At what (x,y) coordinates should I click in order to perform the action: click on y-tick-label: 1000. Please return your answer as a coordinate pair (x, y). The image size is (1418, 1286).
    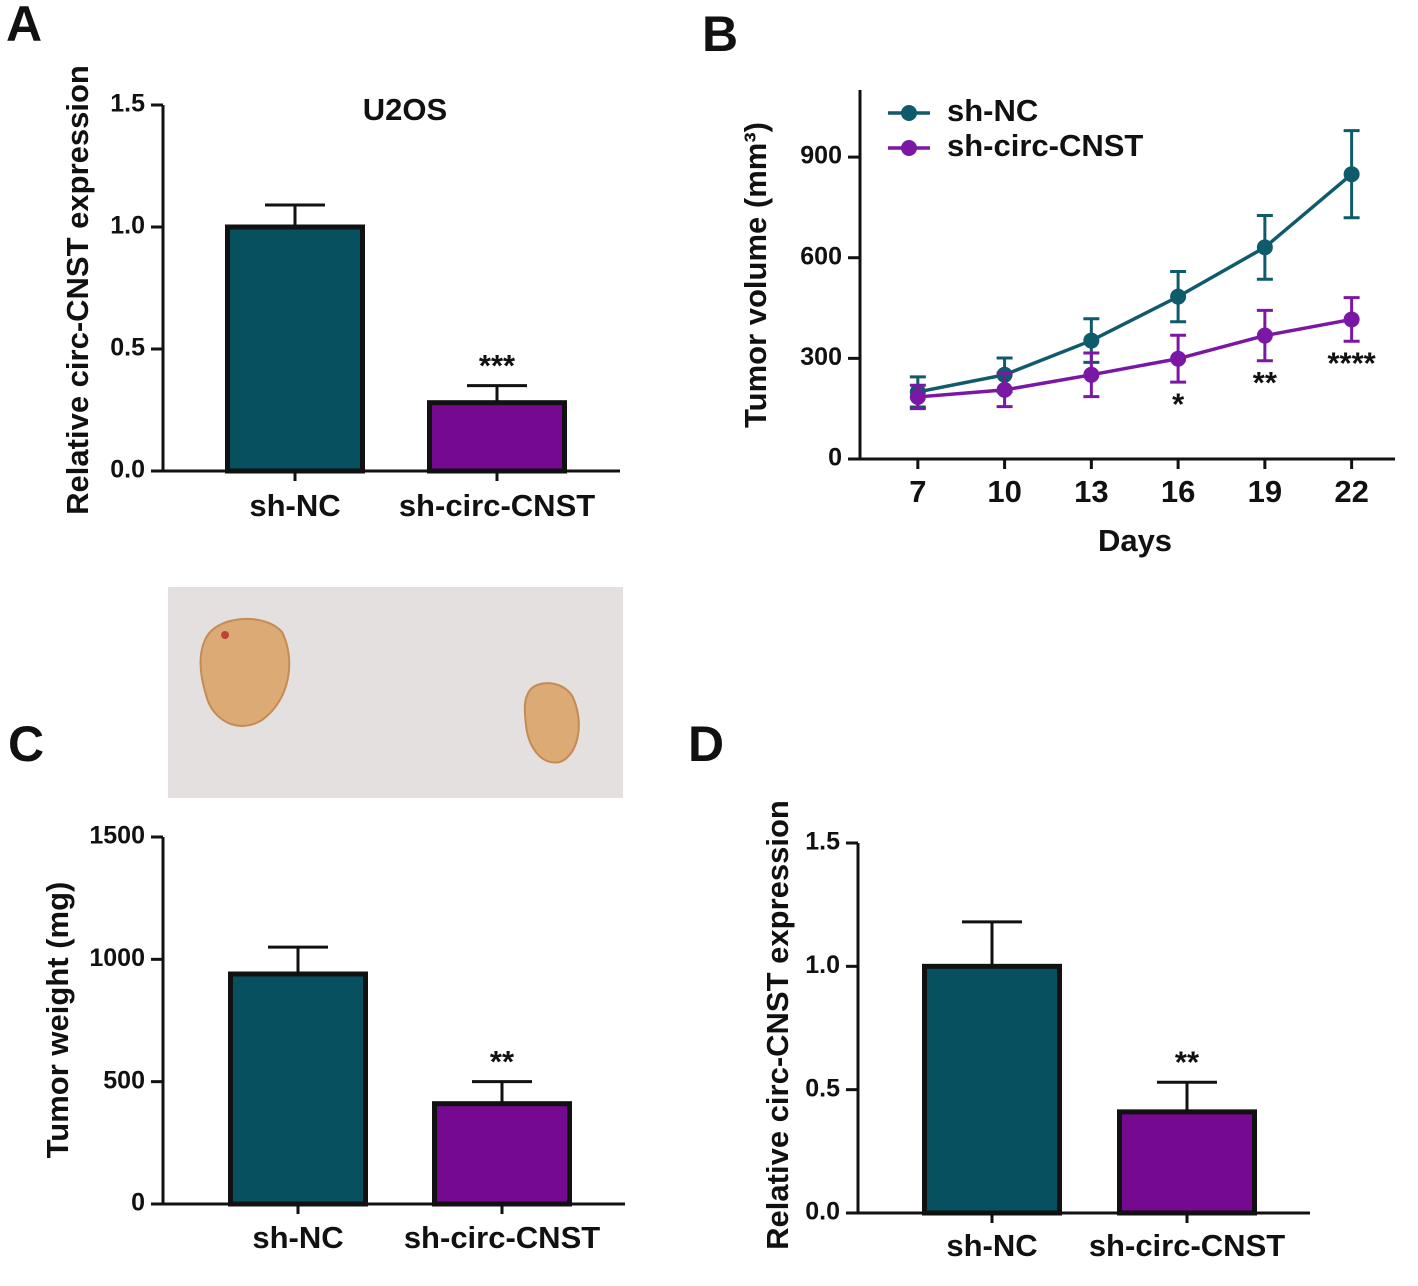
    Looking at the image, I should click on (117, 958).